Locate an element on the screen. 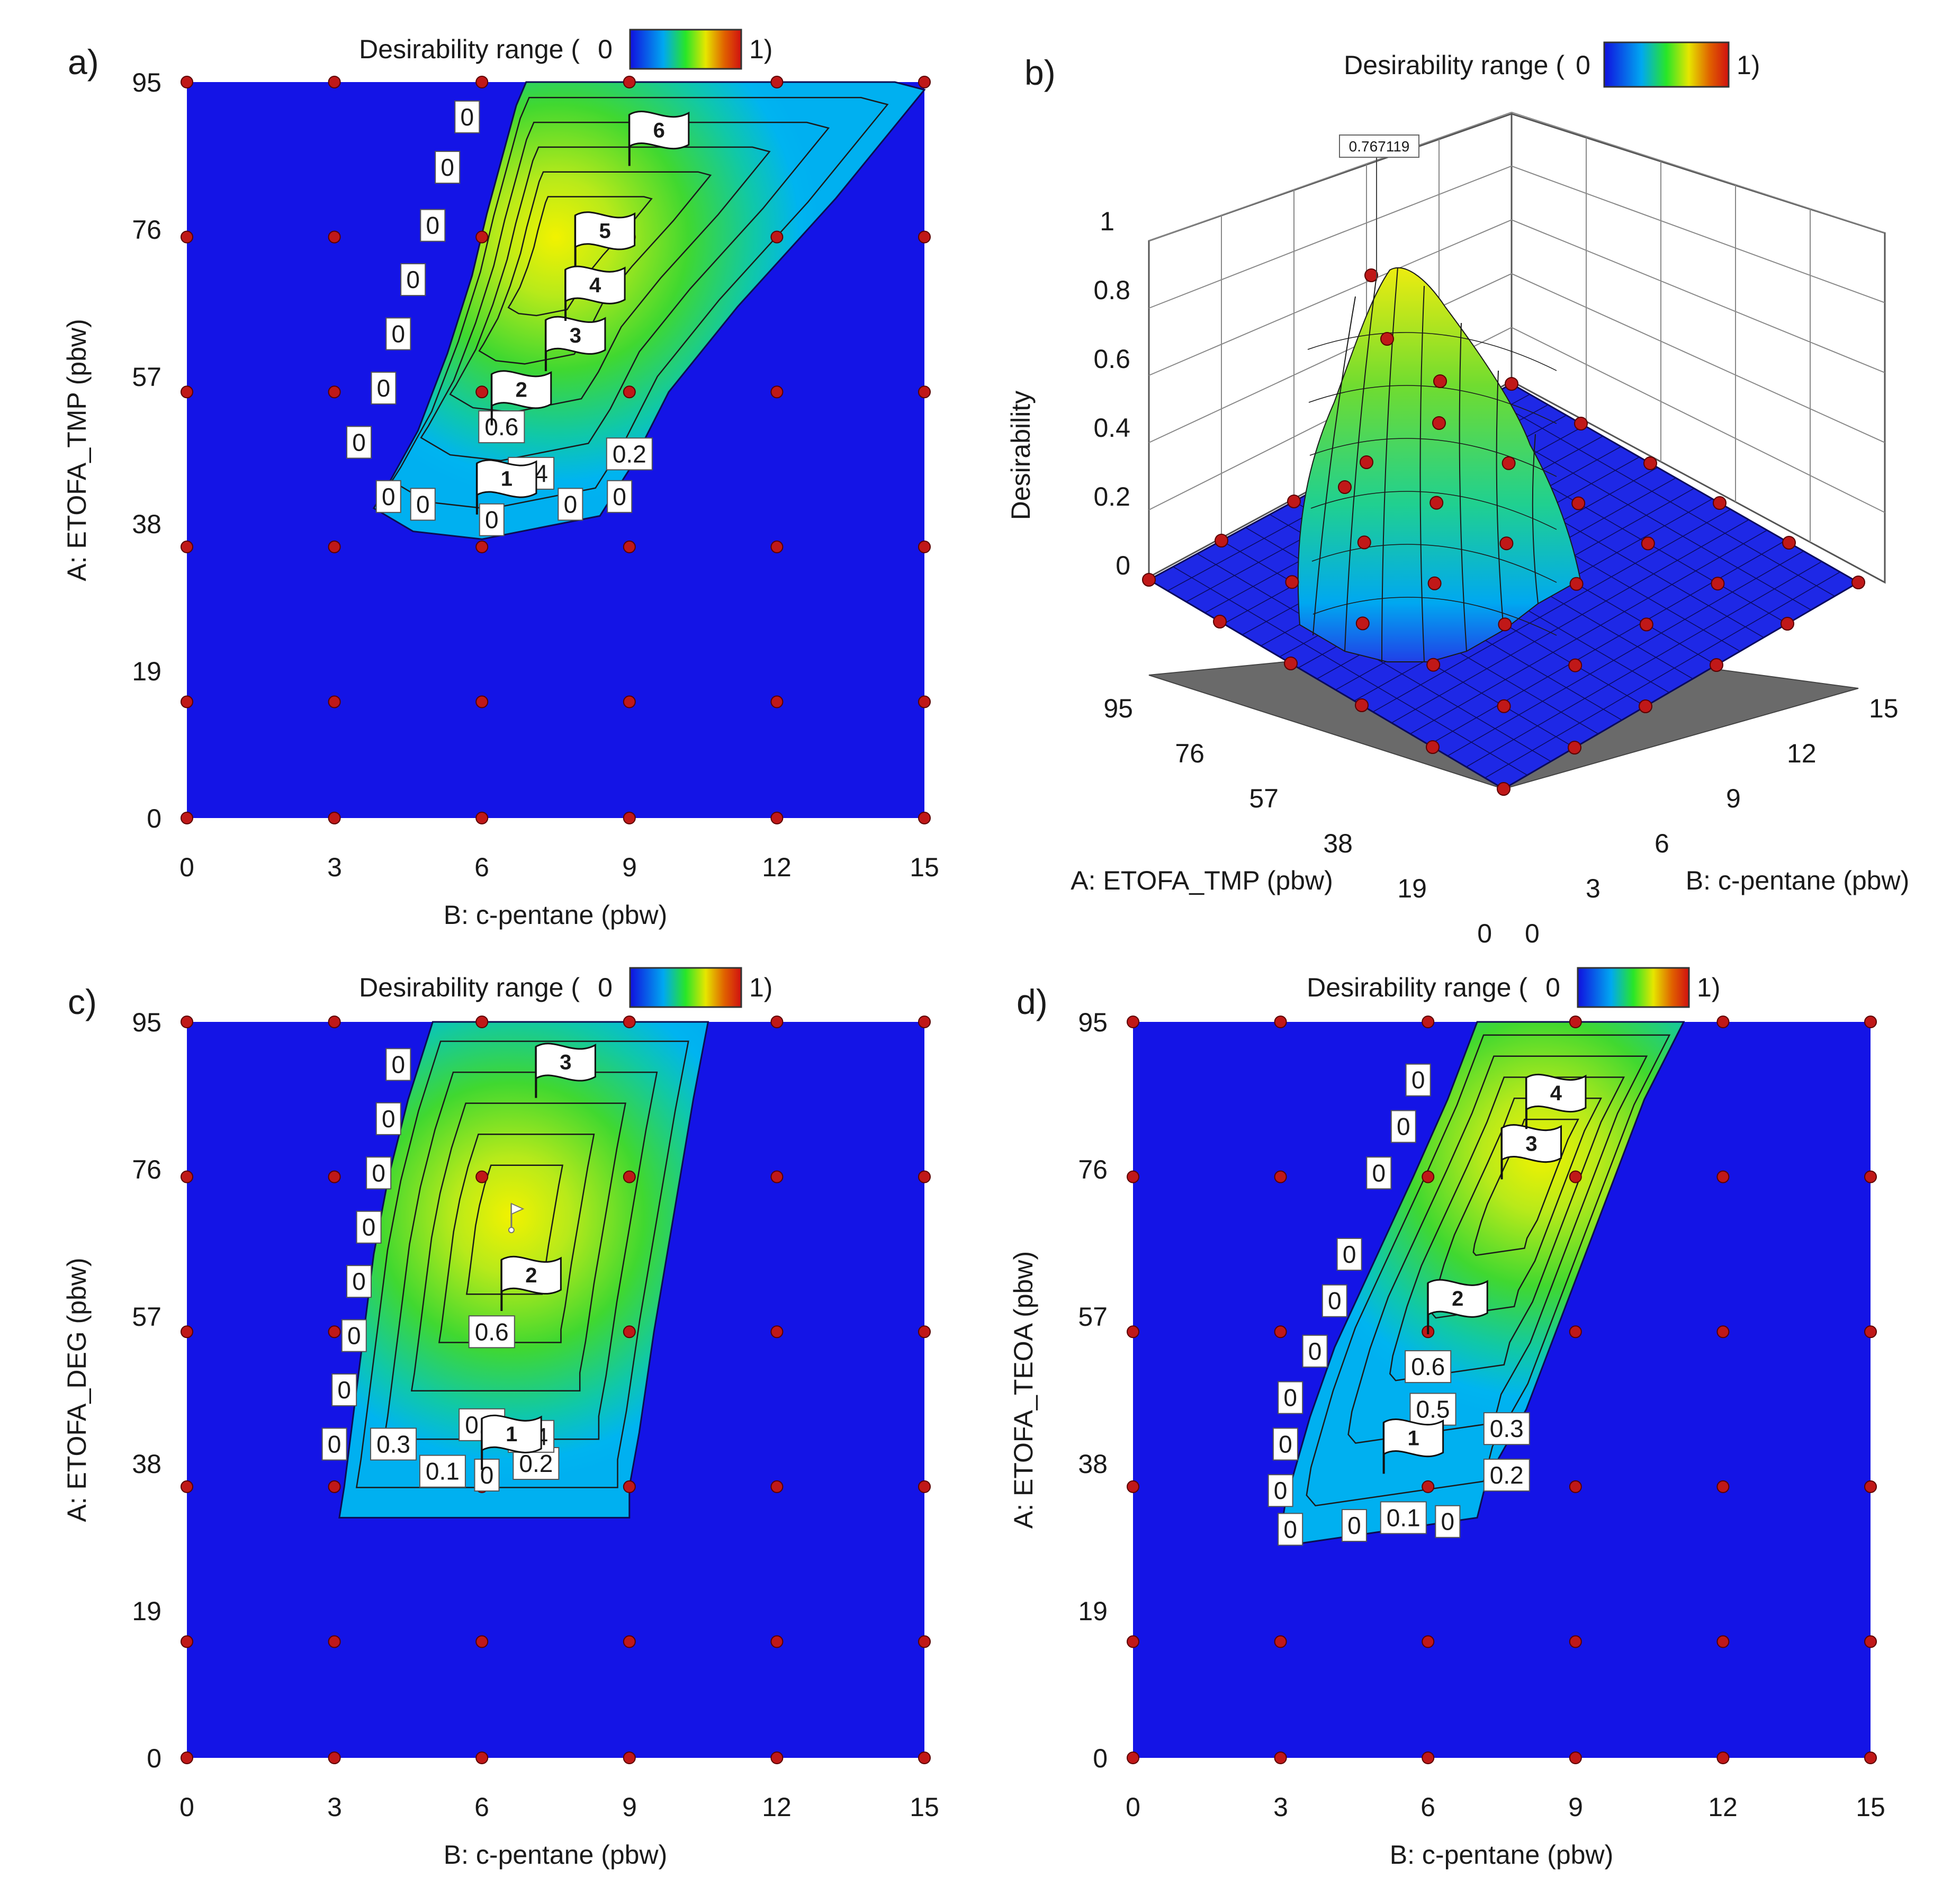 The width and height of the screenshot is (1960, 1895). panel-c-letter: c) is located at coordinates (83, 1001).